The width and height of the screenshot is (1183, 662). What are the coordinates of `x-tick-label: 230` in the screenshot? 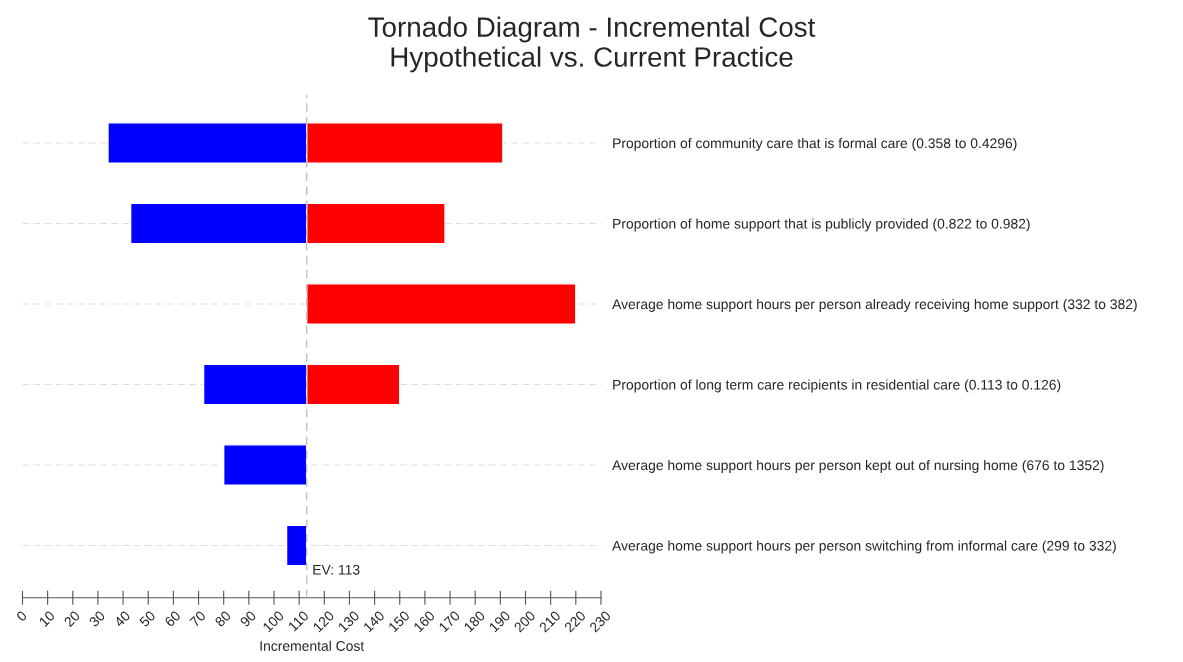 It's located at (600, 621).